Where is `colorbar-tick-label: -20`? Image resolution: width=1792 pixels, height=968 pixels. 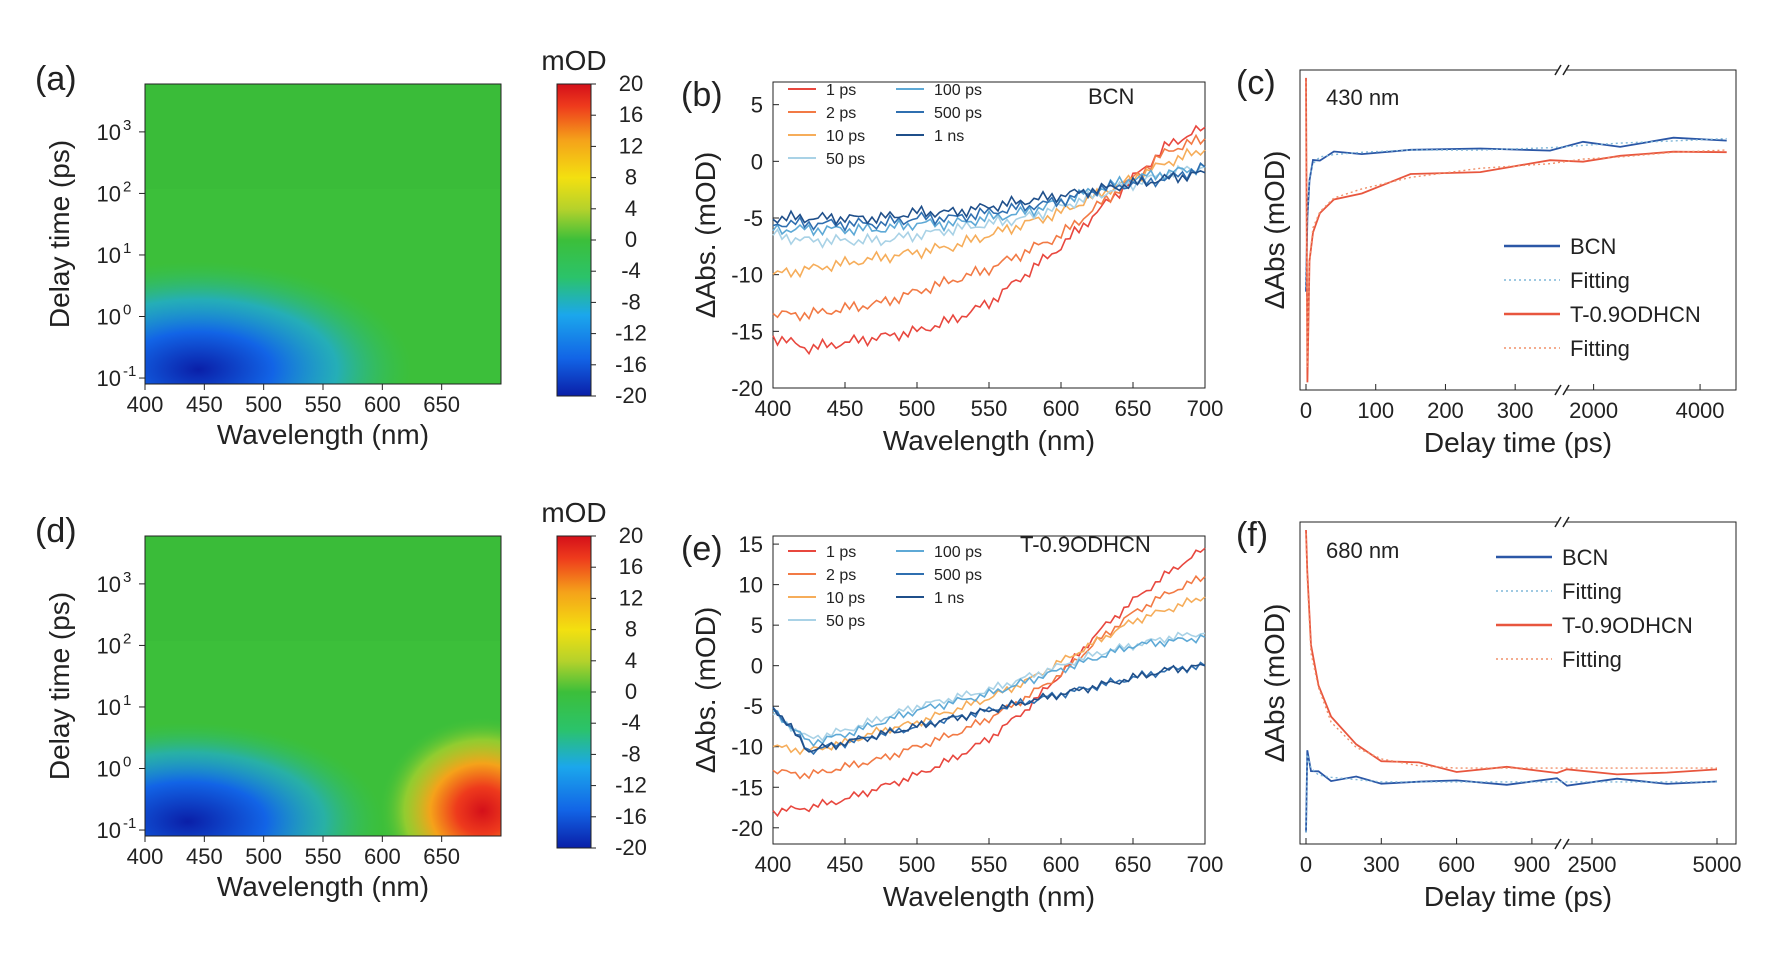
colorbar-tick-label: -20 is located at coordinates (631, 847).